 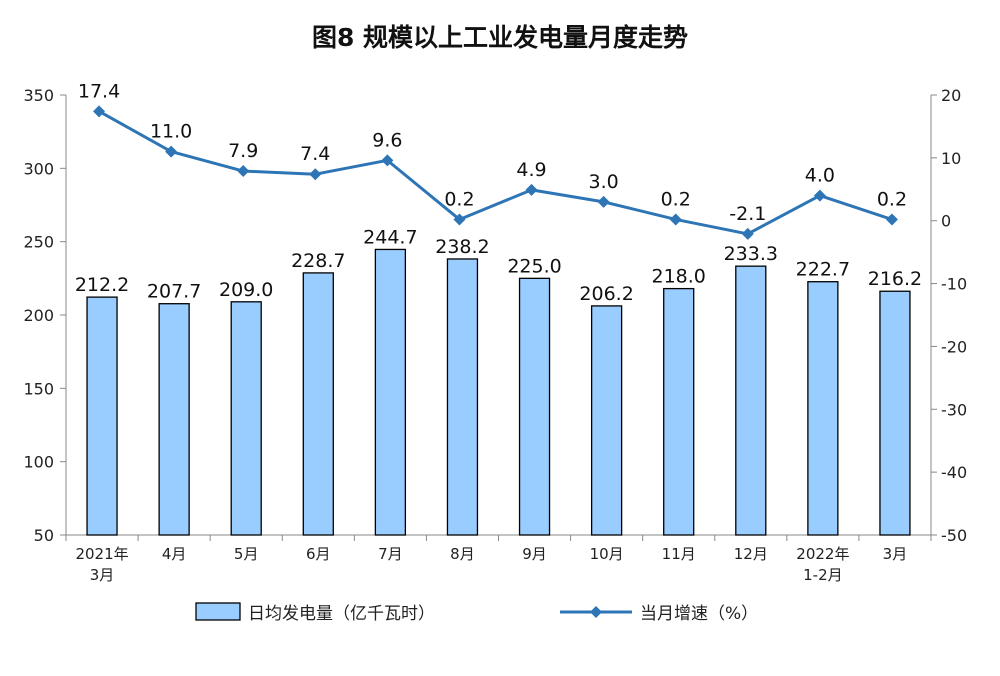 What do you see at coordinates (38, 462) in the screenshot?
I see `left-tick-label: 100` at bounding box center [38, 462].